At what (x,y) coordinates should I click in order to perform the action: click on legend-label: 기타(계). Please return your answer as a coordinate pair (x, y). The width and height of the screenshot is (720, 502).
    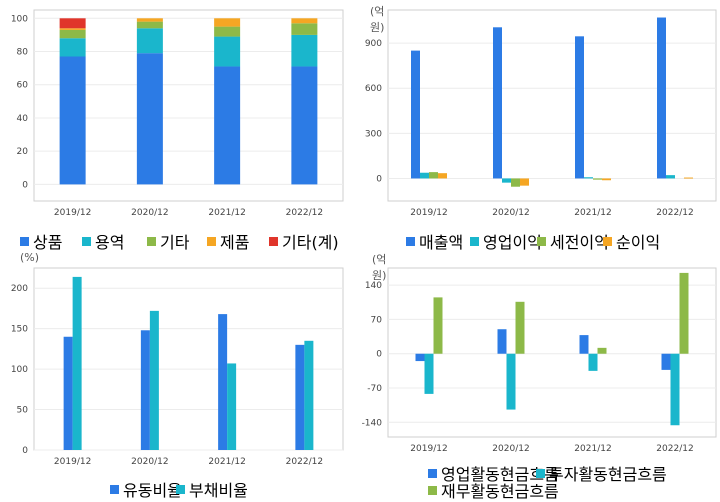
    Looking at the image, I should click on (310, 242).